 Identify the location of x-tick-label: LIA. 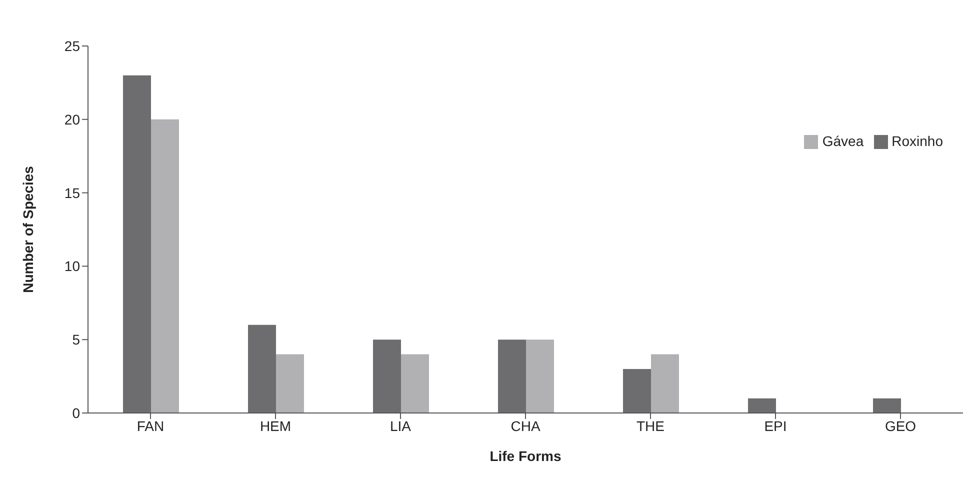
(401, 426).